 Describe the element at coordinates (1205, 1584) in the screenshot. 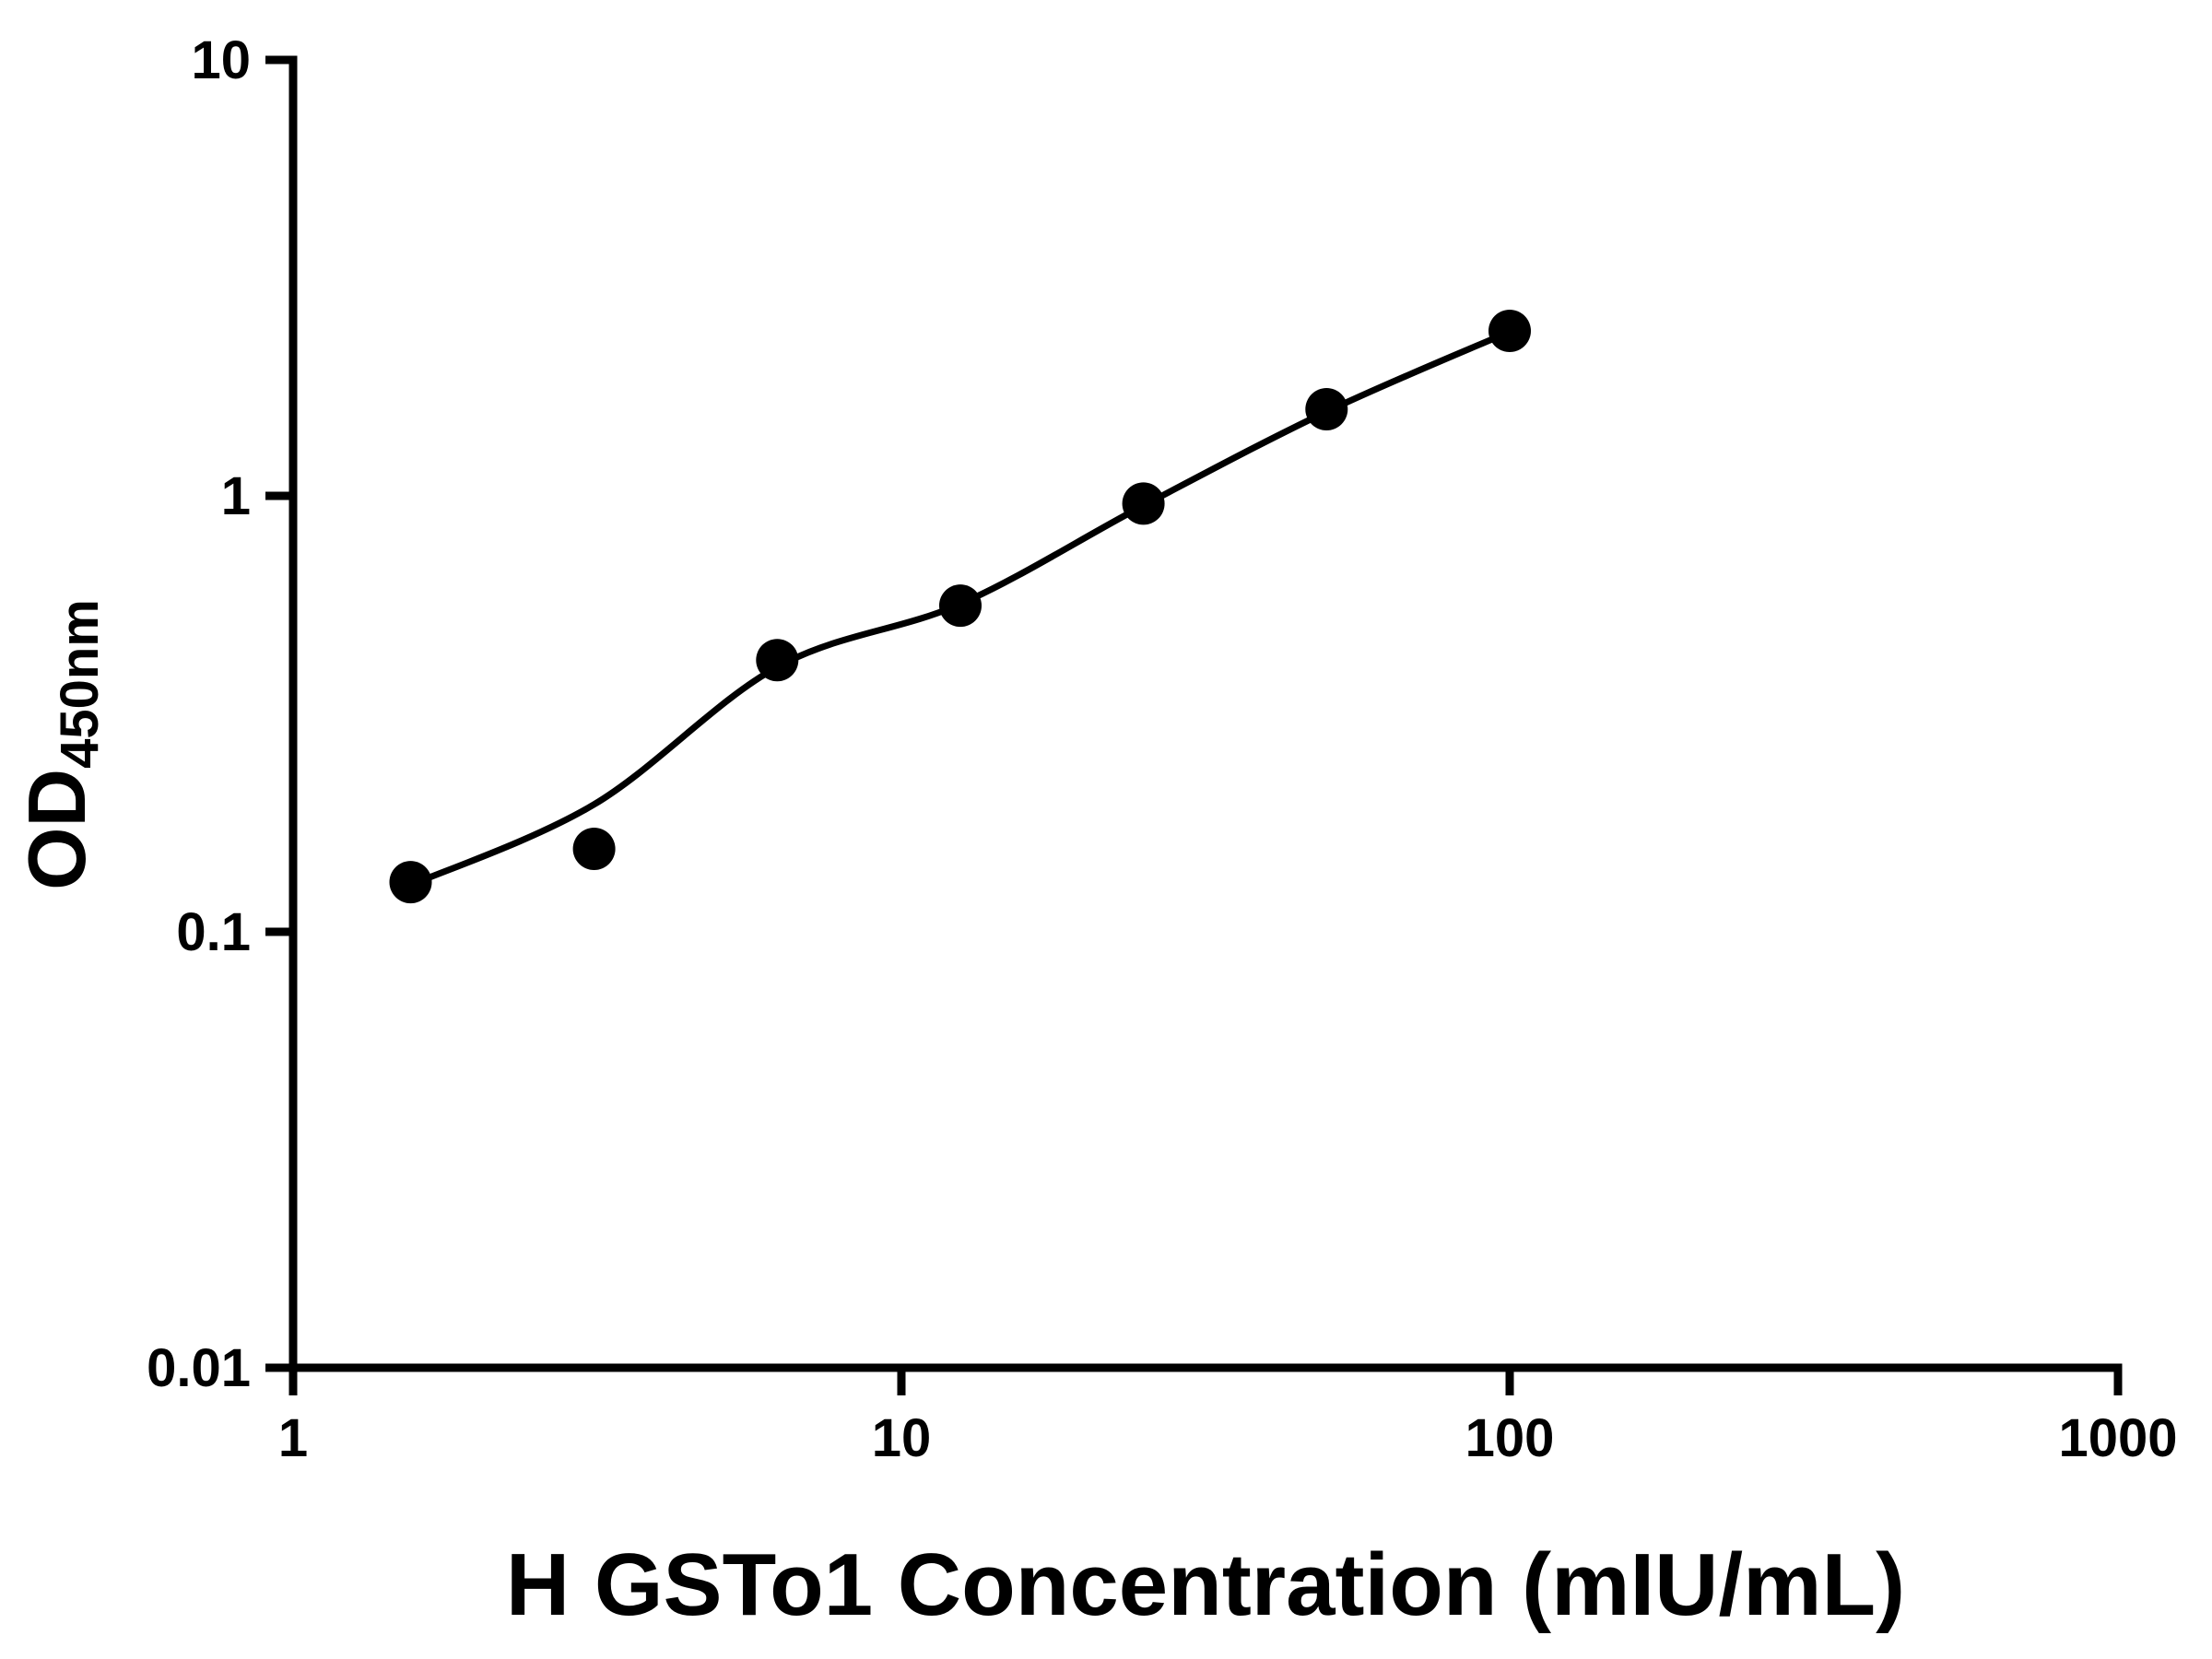

I see `x-axis-title: H GSTo1 Concentration (mIU/mL)` at that location.